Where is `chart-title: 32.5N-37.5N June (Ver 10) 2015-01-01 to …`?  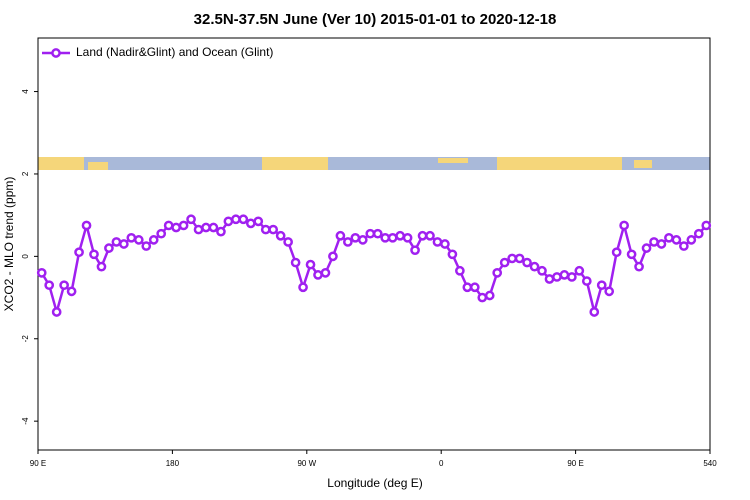 chart-title: 32.5N-37.5N June (Ver 10) 2015-01-01 to … is located at coordinates (375, 19).